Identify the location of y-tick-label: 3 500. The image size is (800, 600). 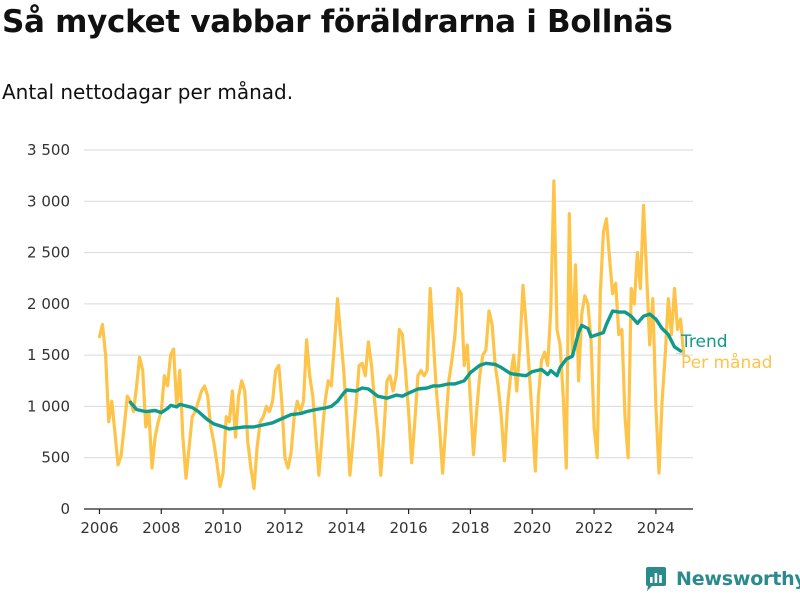
(48, 150).